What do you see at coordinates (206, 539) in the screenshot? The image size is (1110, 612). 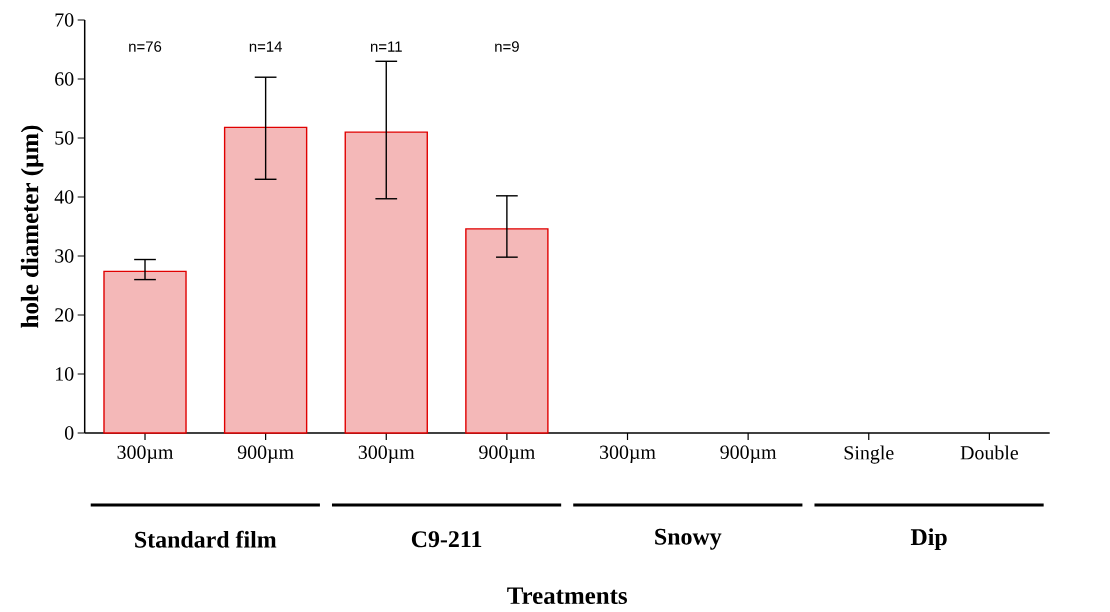 I see `text: Standard film` at bounding box center [206, 539].